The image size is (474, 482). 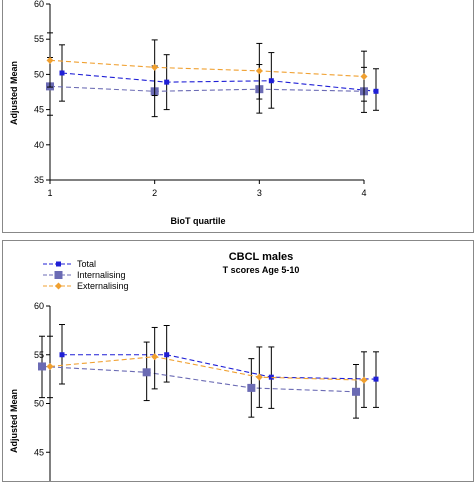 I want to click on x-tick-label: 3, so click(x=259, y=193).